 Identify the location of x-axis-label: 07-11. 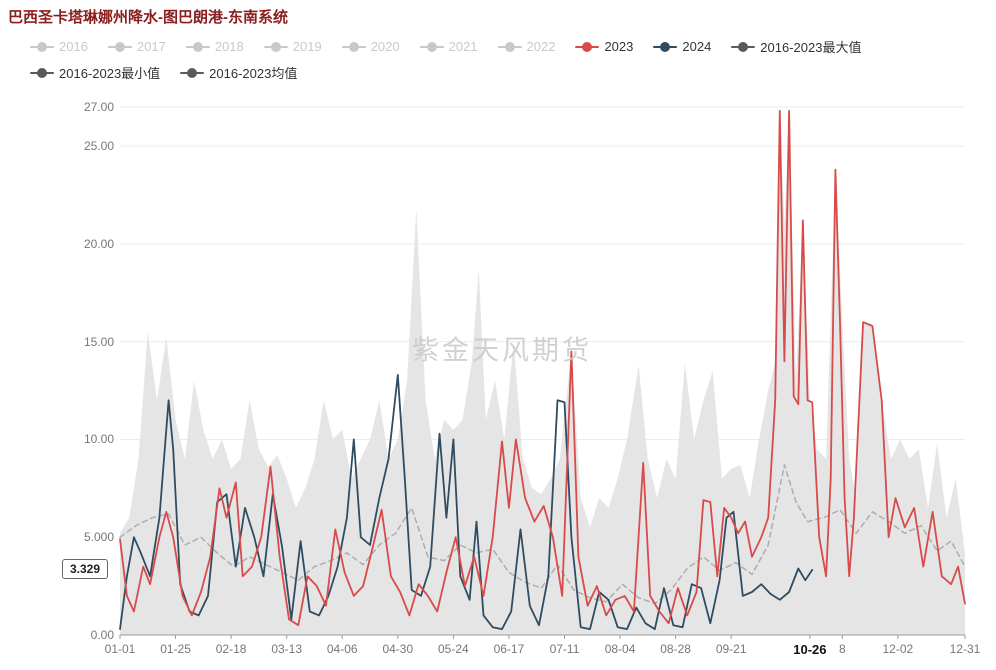
(564, 649).